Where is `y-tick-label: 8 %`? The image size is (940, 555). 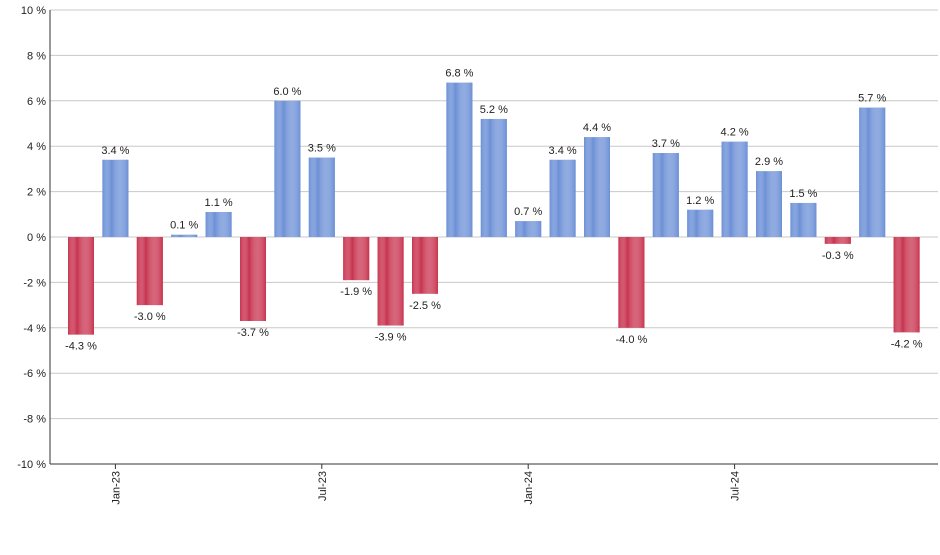 y-tick-label: 8 % is located at coordinates (36, 56).